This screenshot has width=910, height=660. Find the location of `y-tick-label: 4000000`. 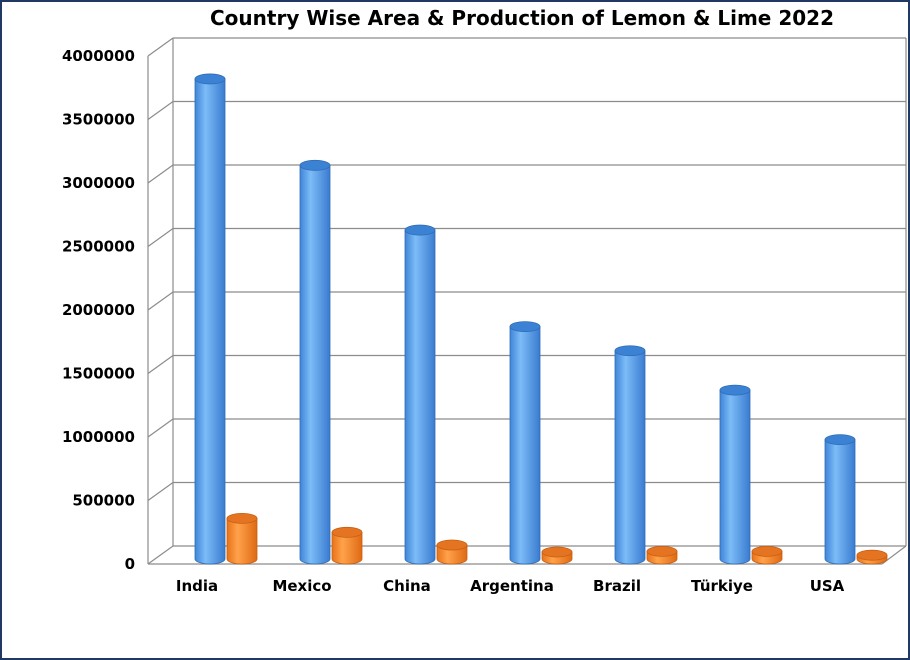

y-tick-label: 4000000 is located at coordinates (98, 56).